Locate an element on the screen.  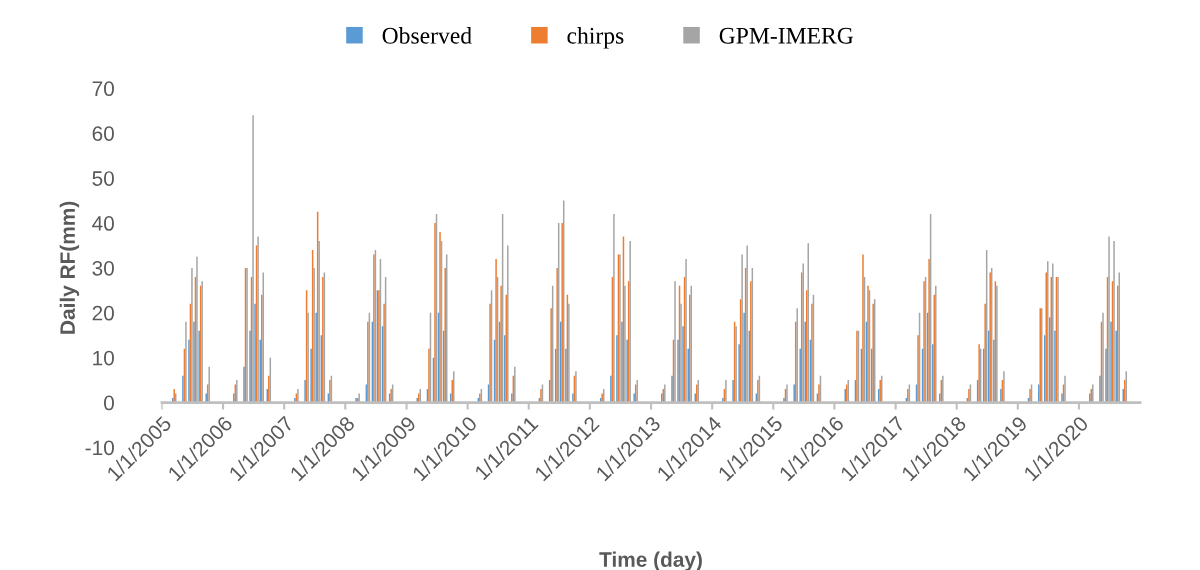
legend-label: GPM-IMERG is located at coordinates (786, 35).